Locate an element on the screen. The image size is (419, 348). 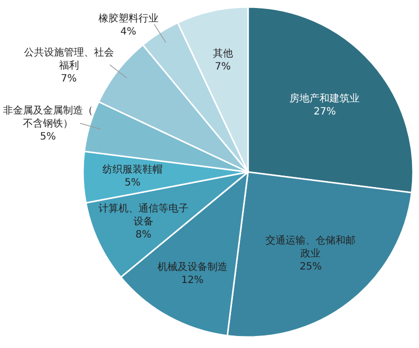
slice-label: 机械及设备制造 is located at coordinates (192, 267).